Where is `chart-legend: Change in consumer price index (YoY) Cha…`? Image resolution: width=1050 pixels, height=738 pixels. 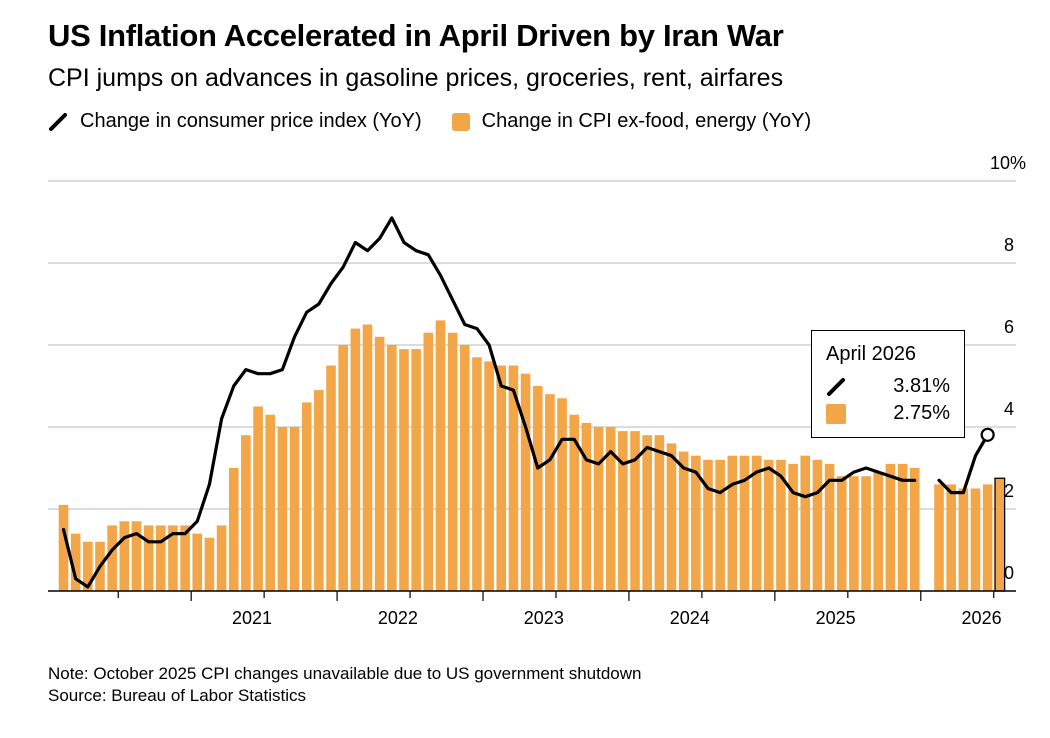
chart-legend: Change in consumer price index (YoY) Cha… is located at coordinates (444, 121).